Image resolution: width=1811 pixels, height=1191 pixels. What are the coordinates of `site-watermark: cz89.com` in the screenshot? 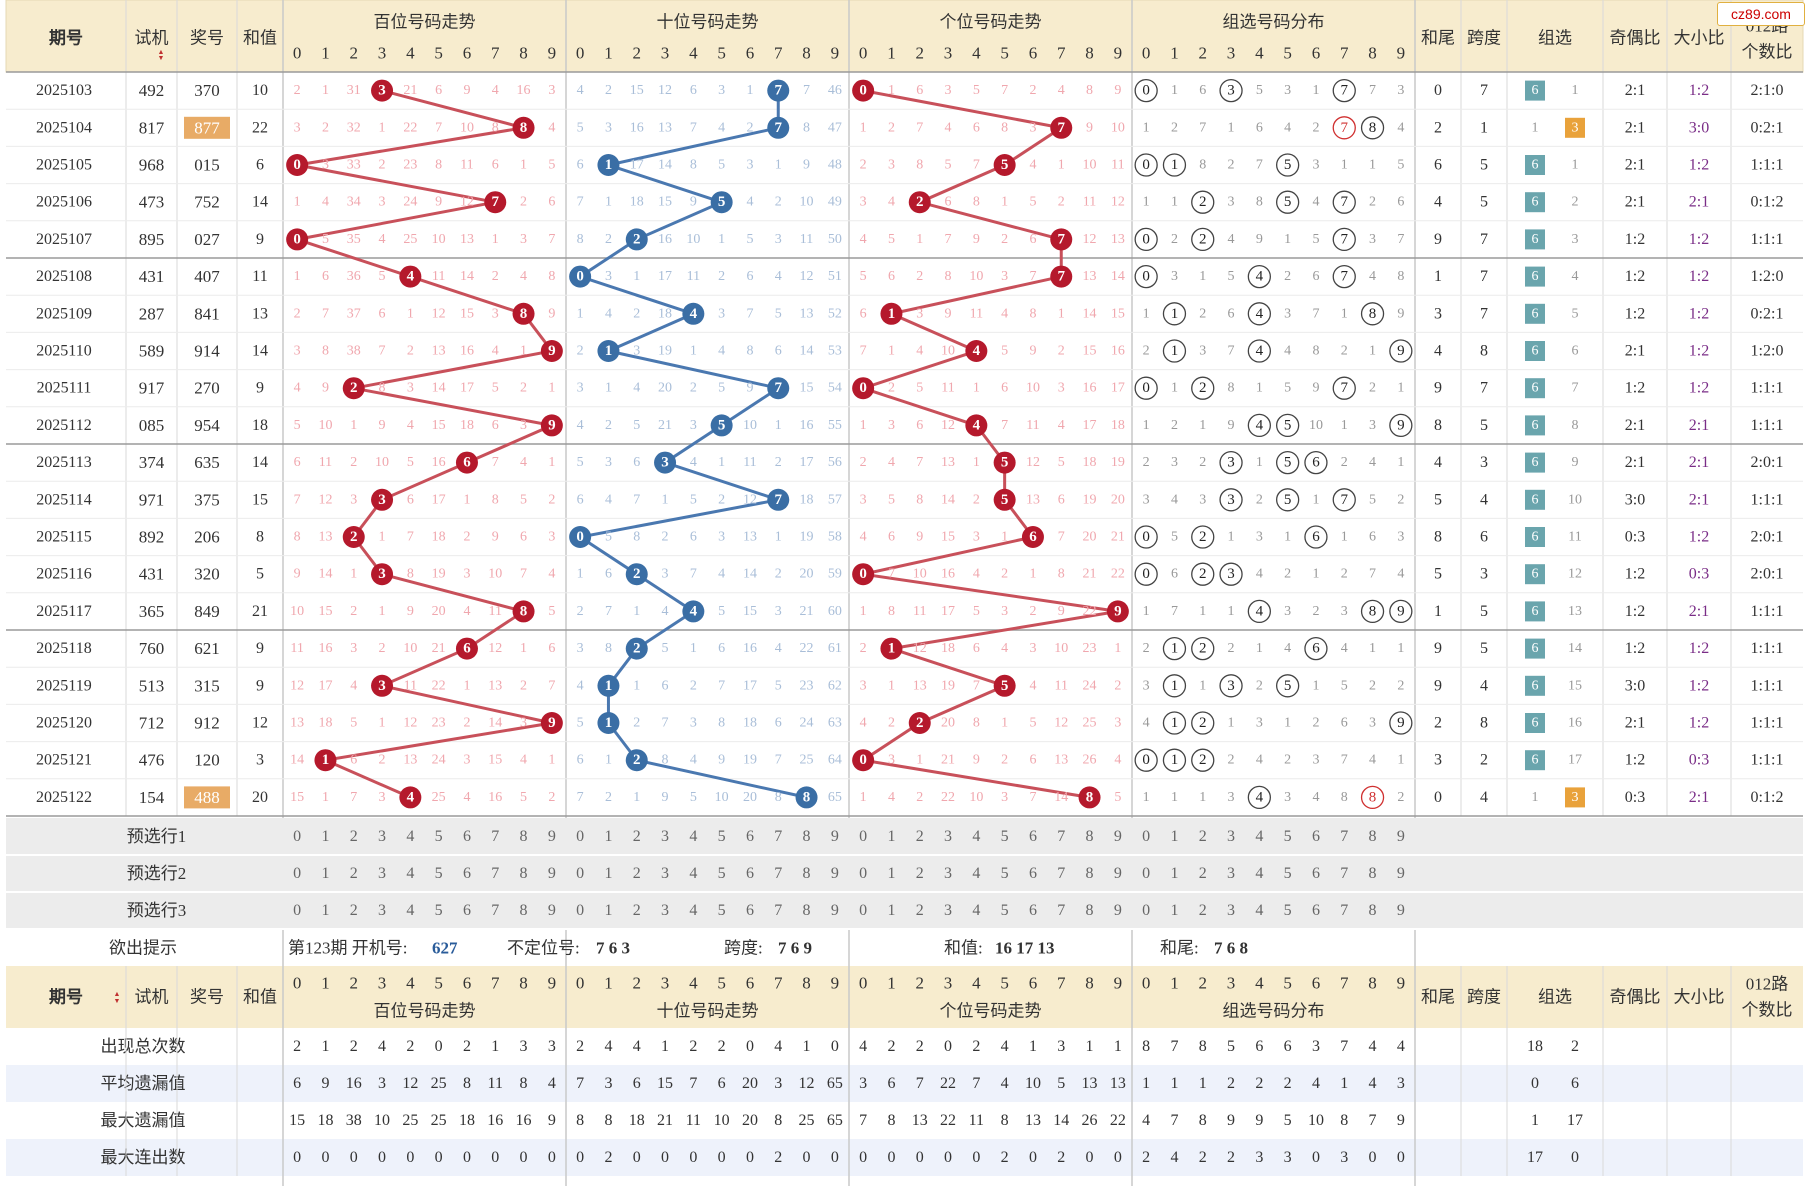 It's located at (1761, 14).